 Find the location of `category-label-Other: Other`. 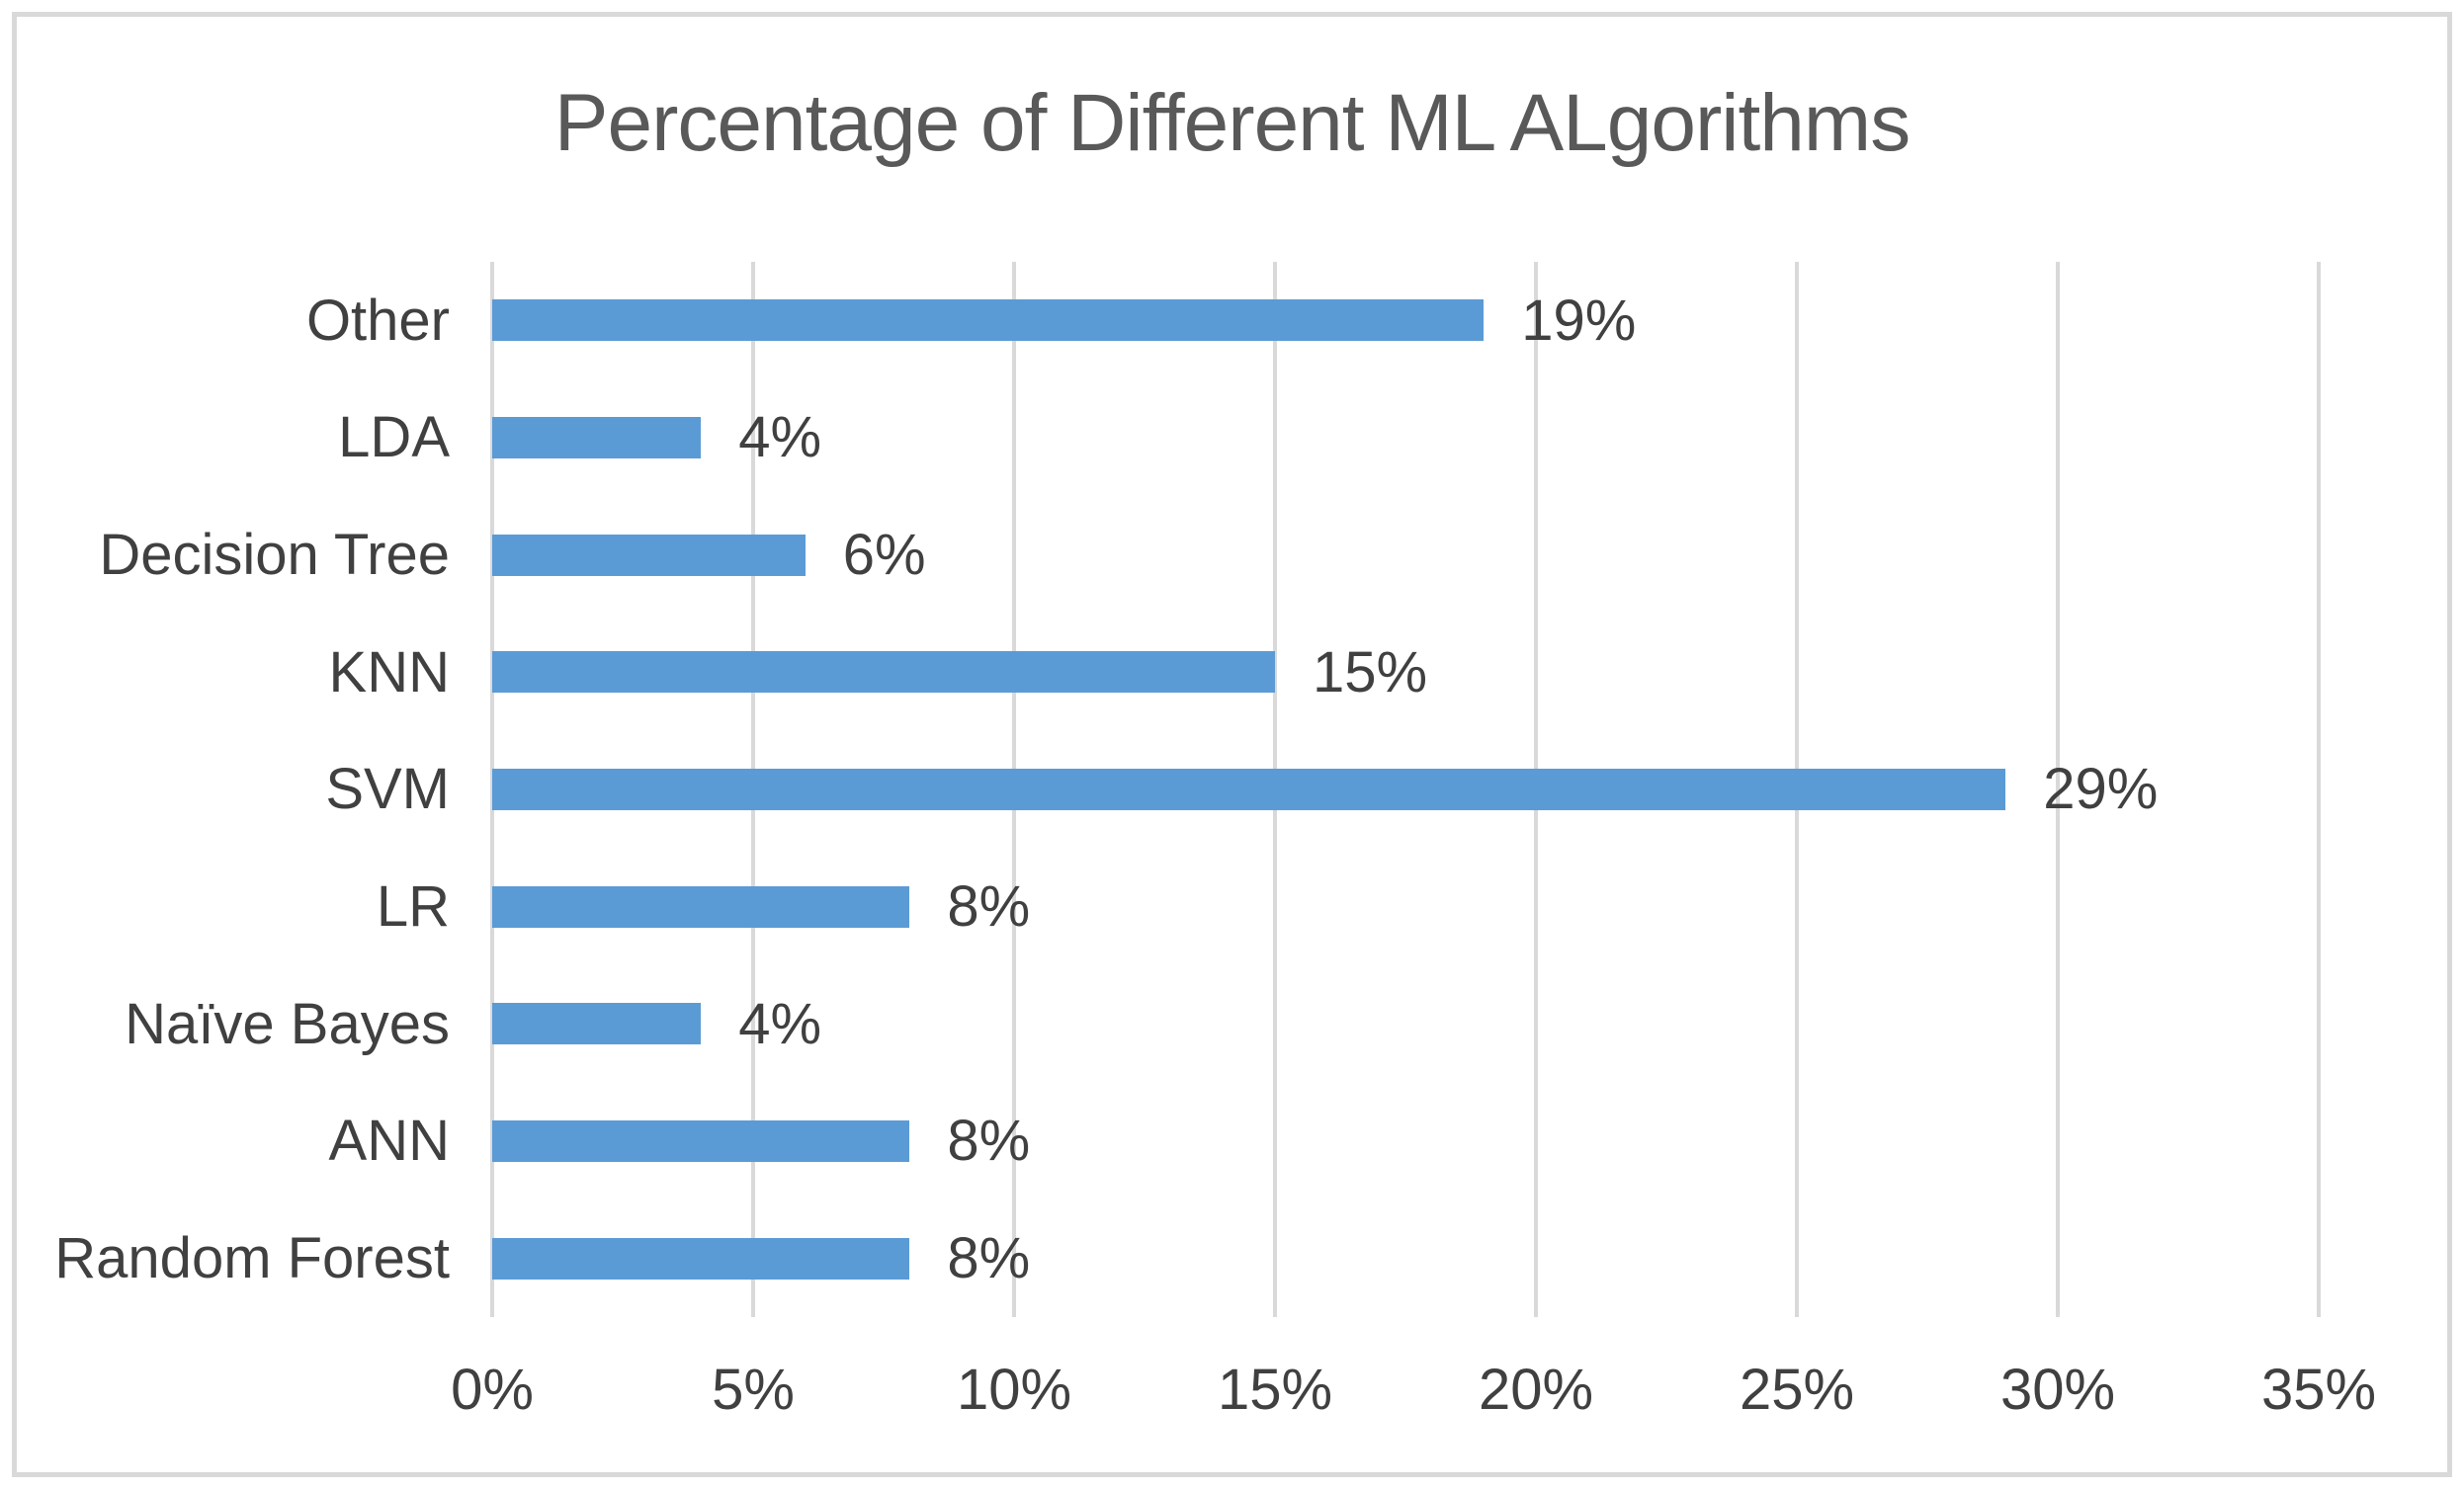

category-label-Other: Other is located at coordinates (377, 320).